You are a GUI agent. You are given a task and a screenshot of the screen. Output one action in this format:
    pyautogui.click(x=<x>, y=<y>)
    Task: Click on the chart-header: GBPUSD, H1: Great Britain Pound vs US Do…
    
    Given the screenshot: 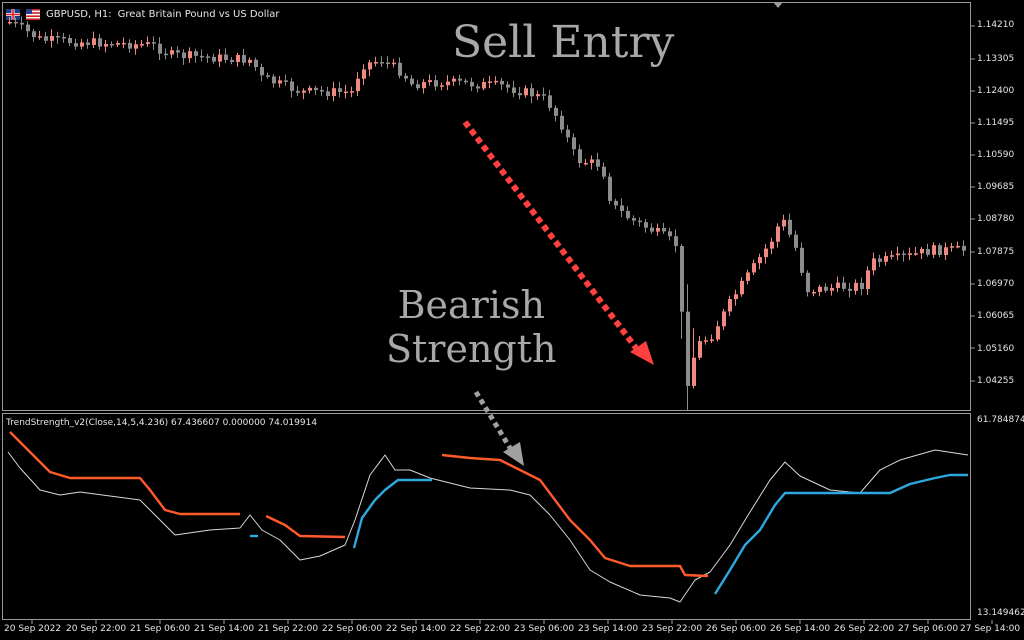 What is the action you would take?
    pyautogui.click(x=143, y=14)
    